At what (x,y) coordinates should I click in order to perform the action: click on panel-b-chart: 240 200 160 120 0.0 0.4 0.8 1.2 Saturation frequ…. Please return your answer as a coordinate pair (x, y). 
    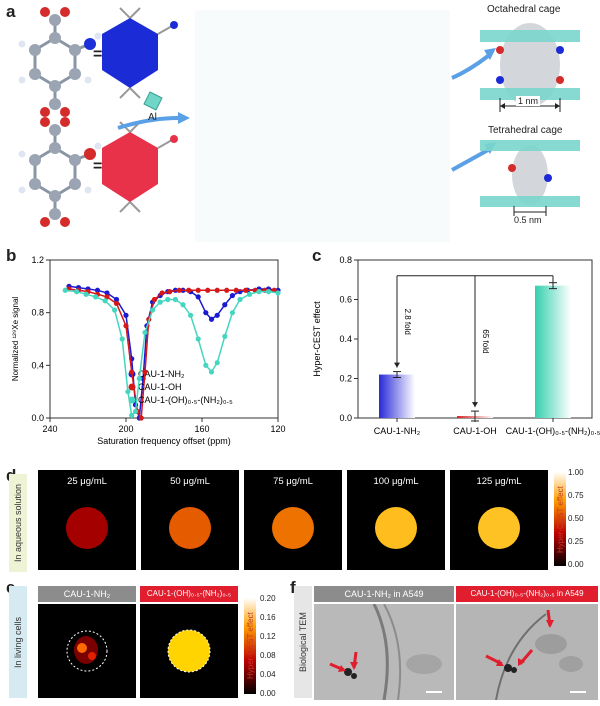
    Looking at the image, I should click on (148, 350).